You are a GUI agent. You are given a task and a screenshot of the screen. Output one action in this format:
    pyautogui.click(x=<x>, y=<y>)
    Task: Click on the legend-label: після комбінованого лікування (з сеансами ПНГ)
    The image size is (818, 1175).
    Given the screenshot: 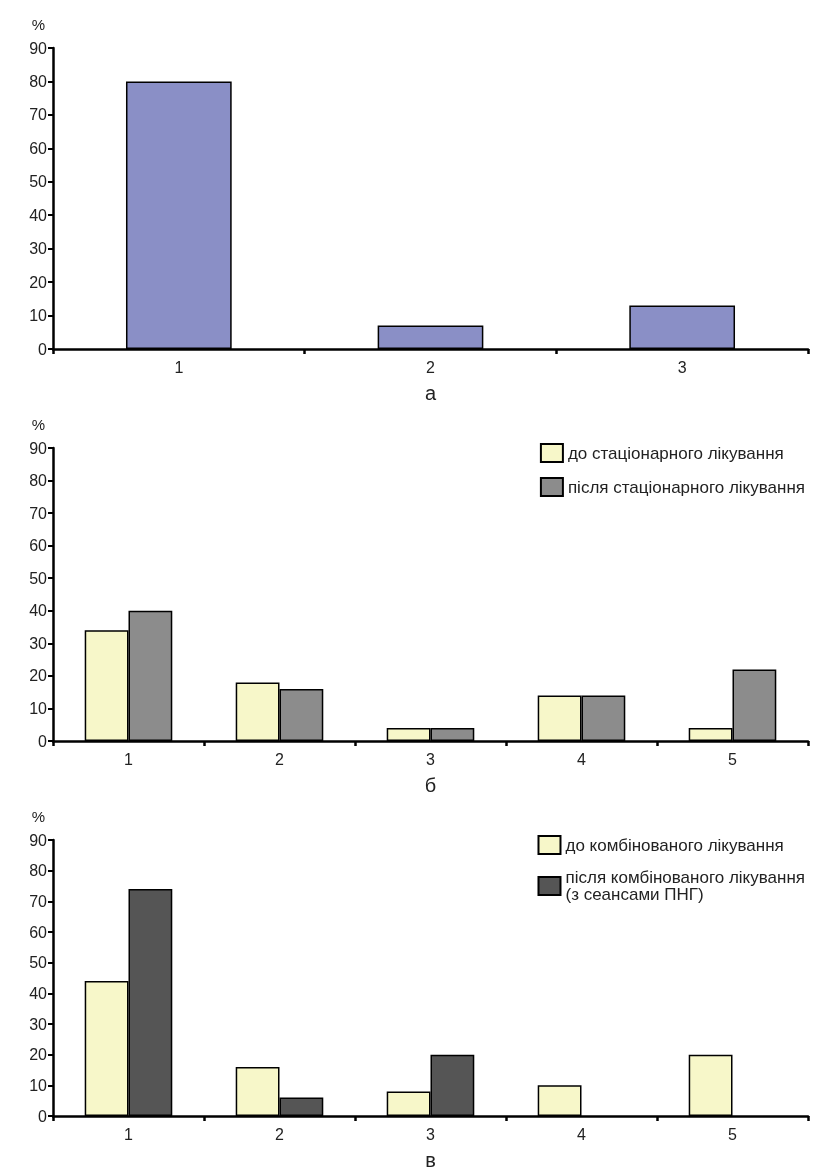 What is the action you would take?
    pyautogui.click(x=685, y=886)
    